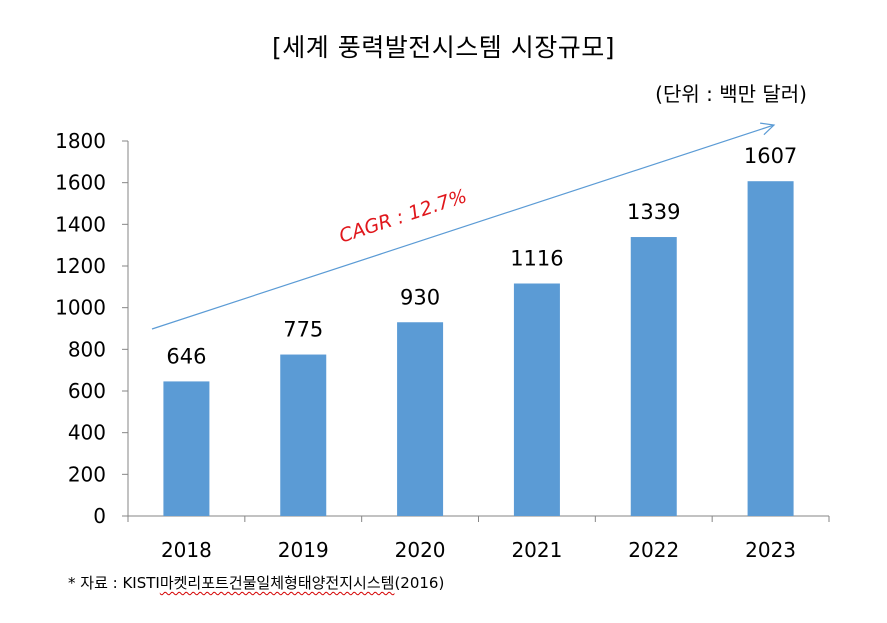 The width and height of the screenshot is (887, 623). Describe the element at coordinates (536, 399) in the screenshot. I see `bar-2021` at that location.